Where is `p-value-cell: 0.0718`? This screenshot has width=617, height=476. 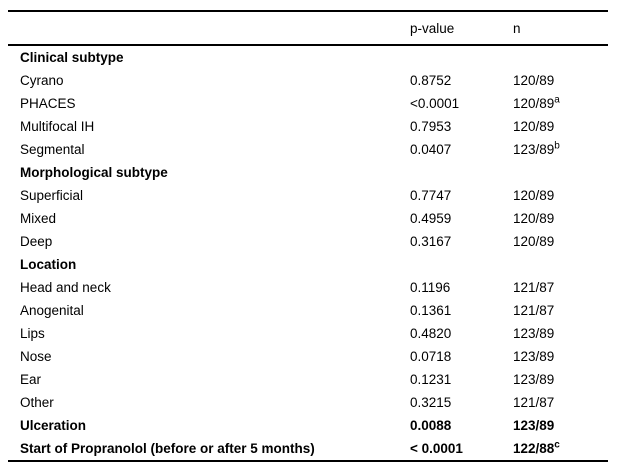 p-value-cell: 0.0718 is located at coordinates (431, 356).